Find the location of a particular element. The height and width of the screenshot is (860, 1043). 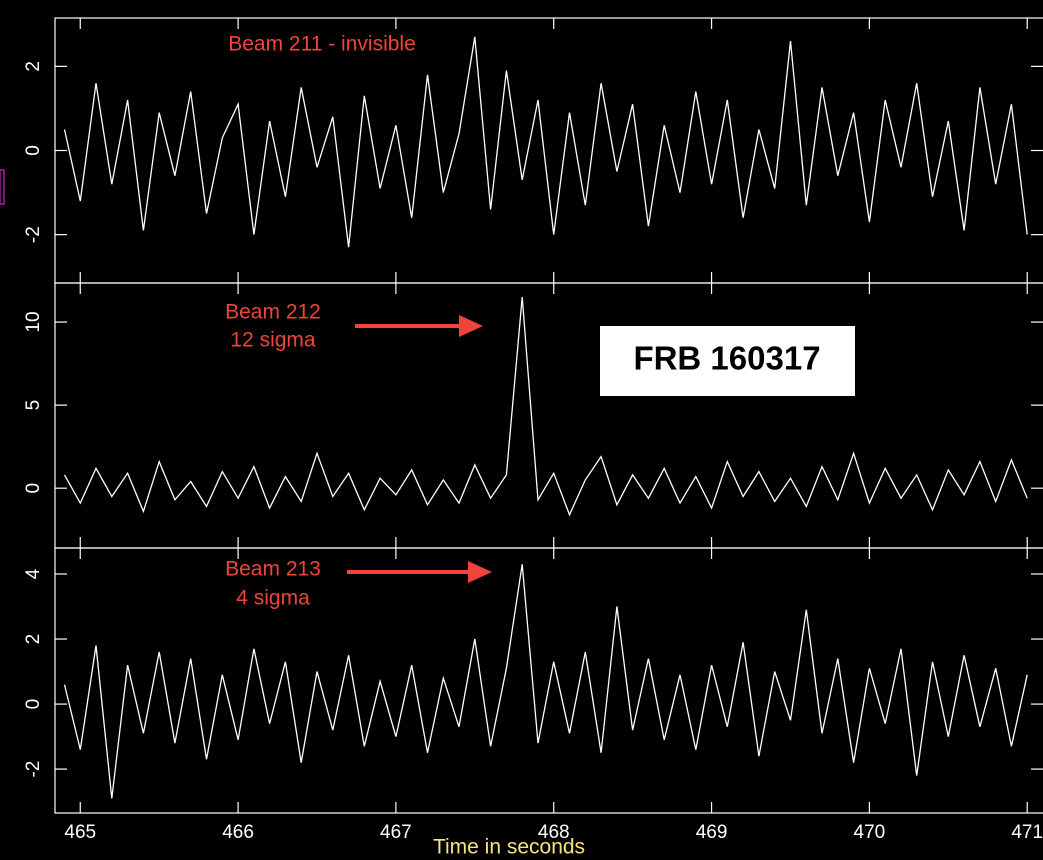

frb-label: FRB 160317 is located at coordinates (726, 358).